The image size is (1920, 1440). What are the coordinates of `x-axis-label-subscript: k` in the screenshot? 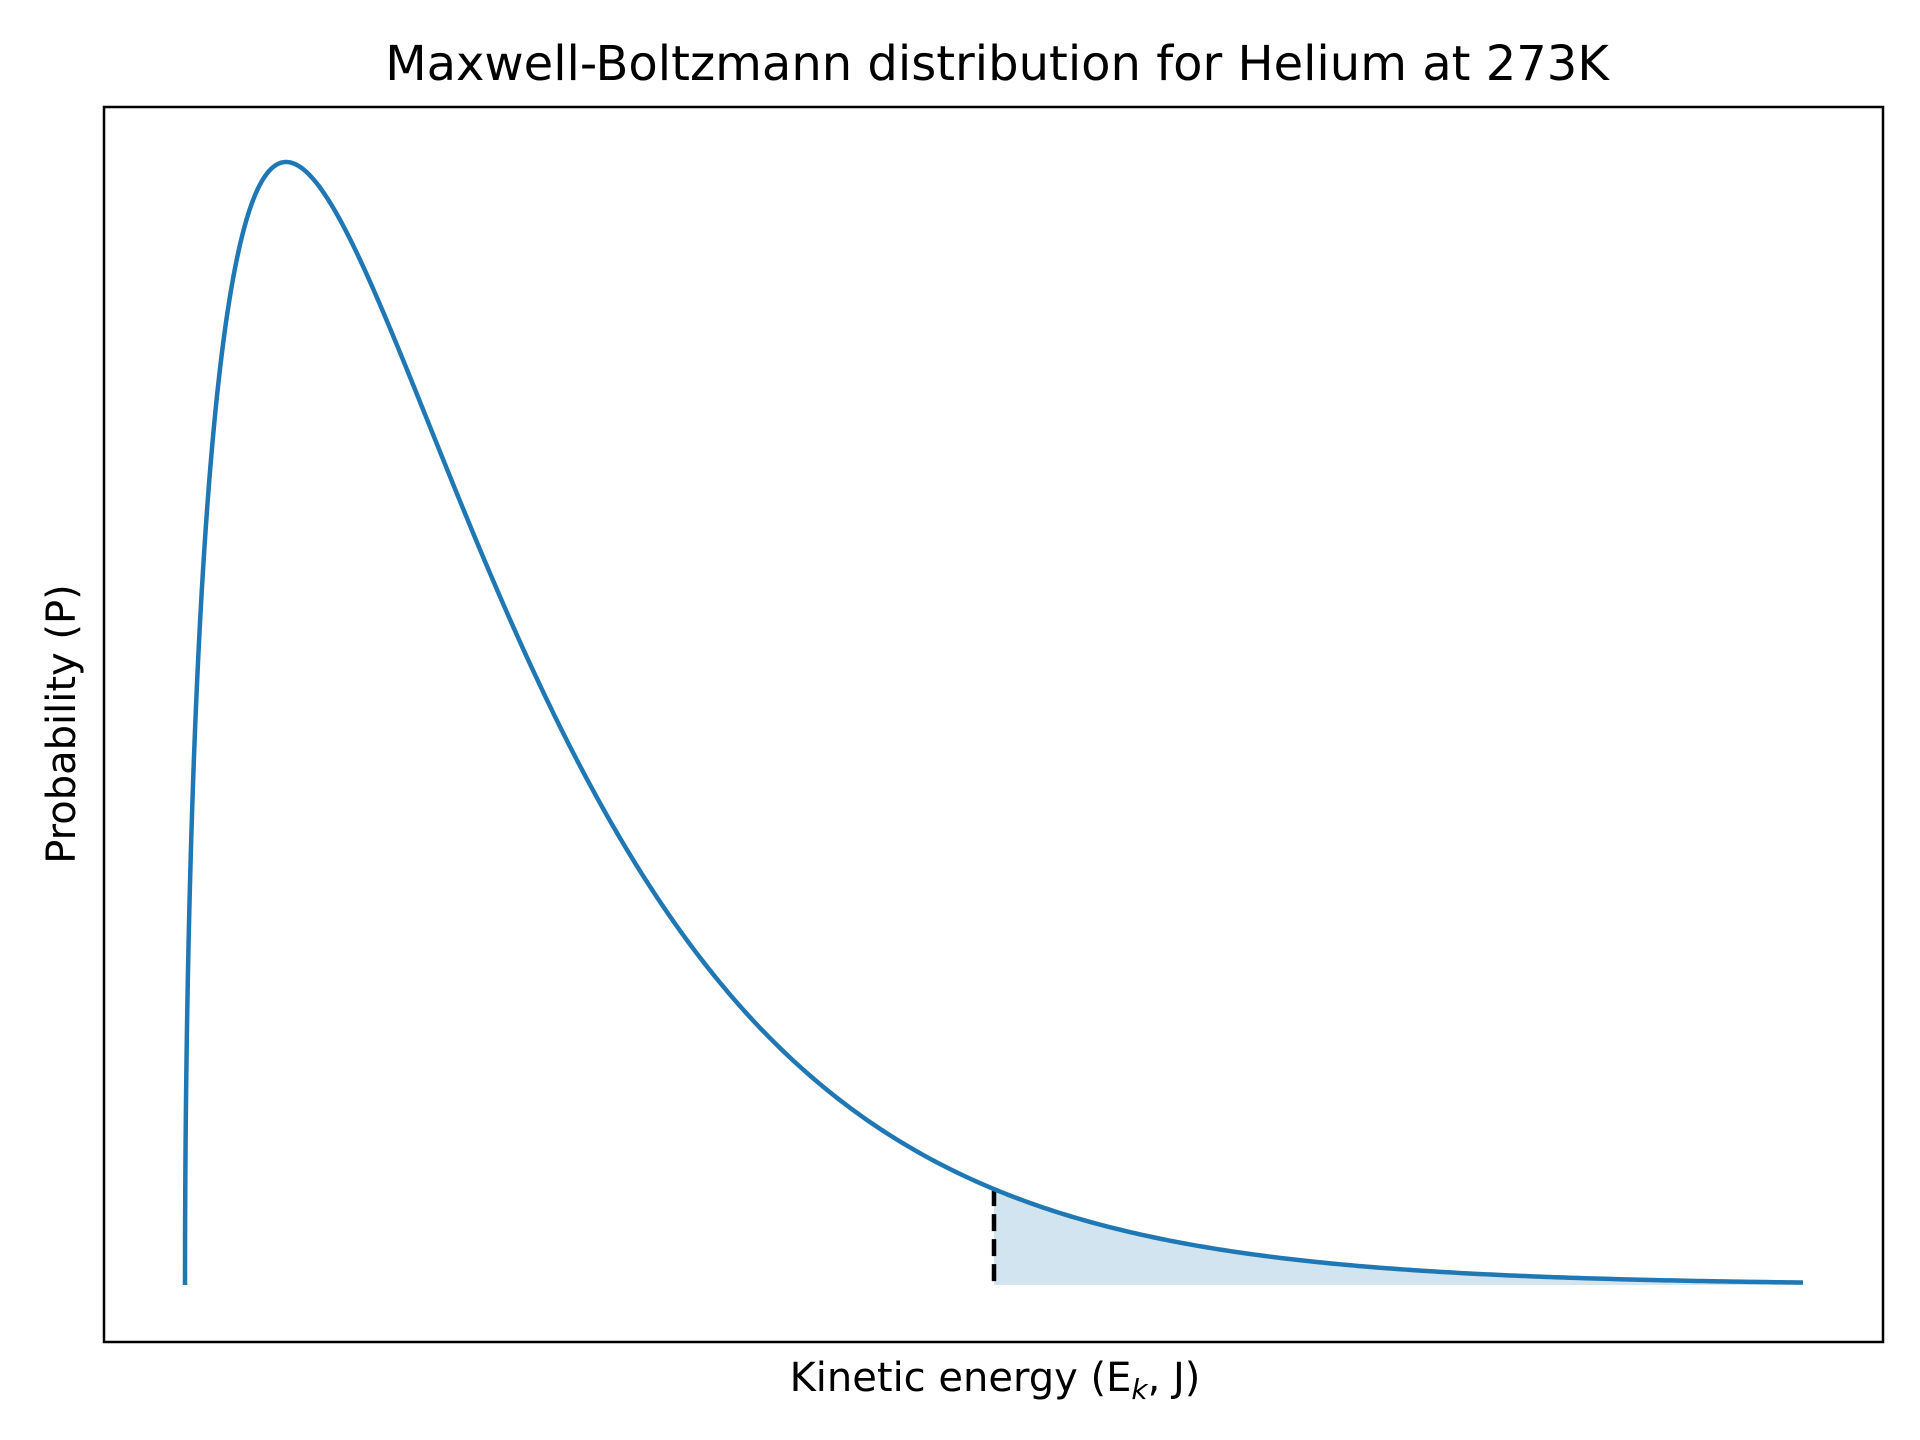 It's located at (1140, 1389).